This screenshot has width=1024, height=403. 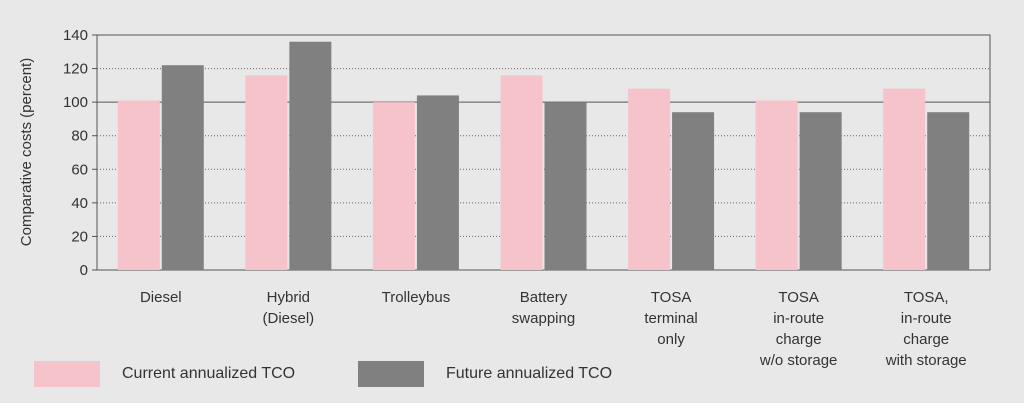 I want to click on x-tick-label-line: Trolleybus, so click(x=416, y=297).